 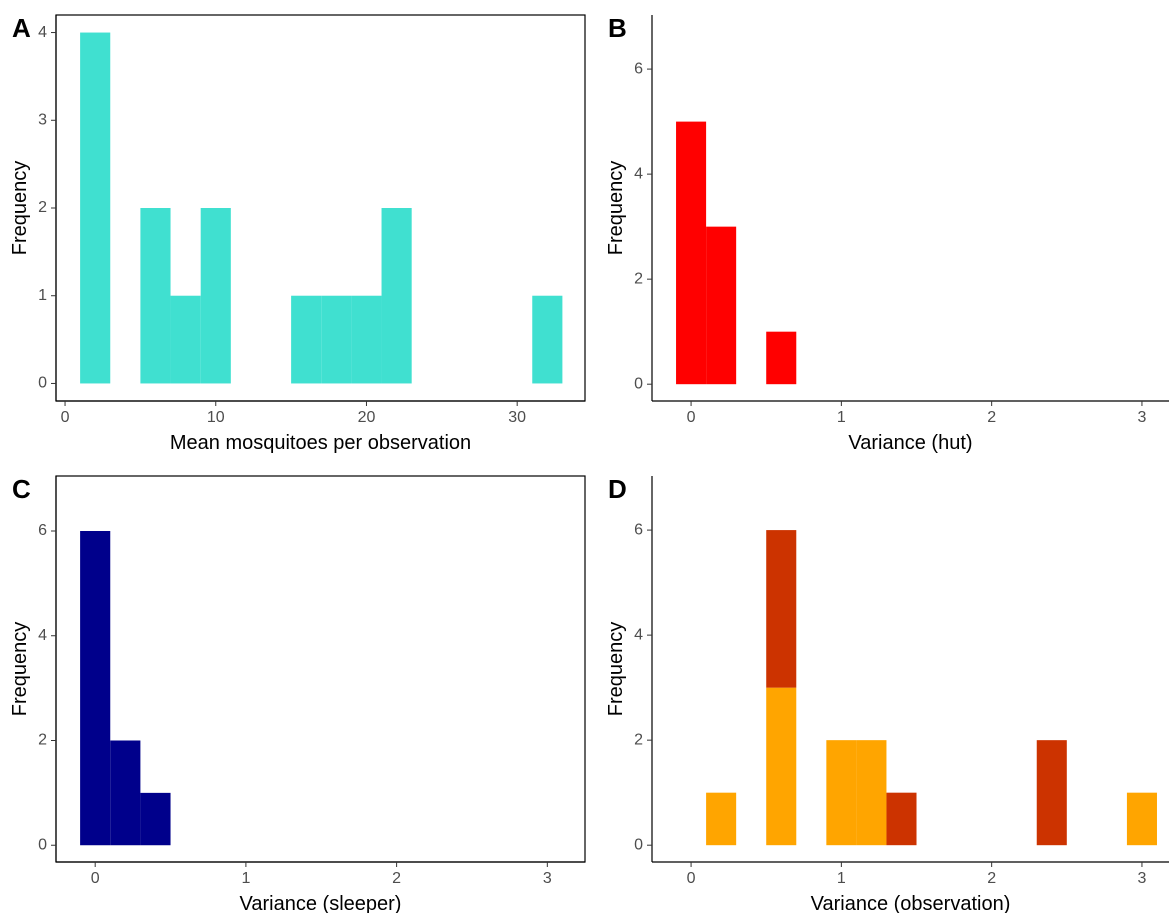 What do you see at coordinates (517, 417) in the screenshot?
I see `x-tick-label: 30` at bounding box center [517, 417].